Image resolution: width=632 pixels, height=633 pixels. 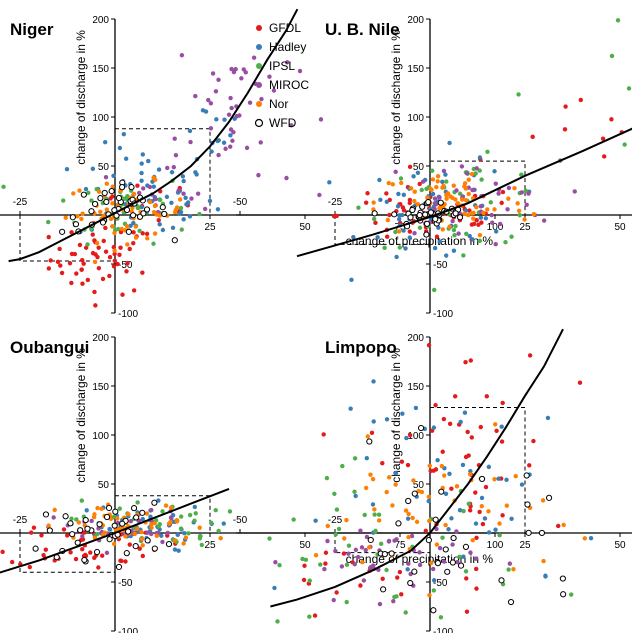 What do you see at coordinates (100, 20) in the screenshot?
I see `y-tick-label: 200` at bounding box center [100, 20].